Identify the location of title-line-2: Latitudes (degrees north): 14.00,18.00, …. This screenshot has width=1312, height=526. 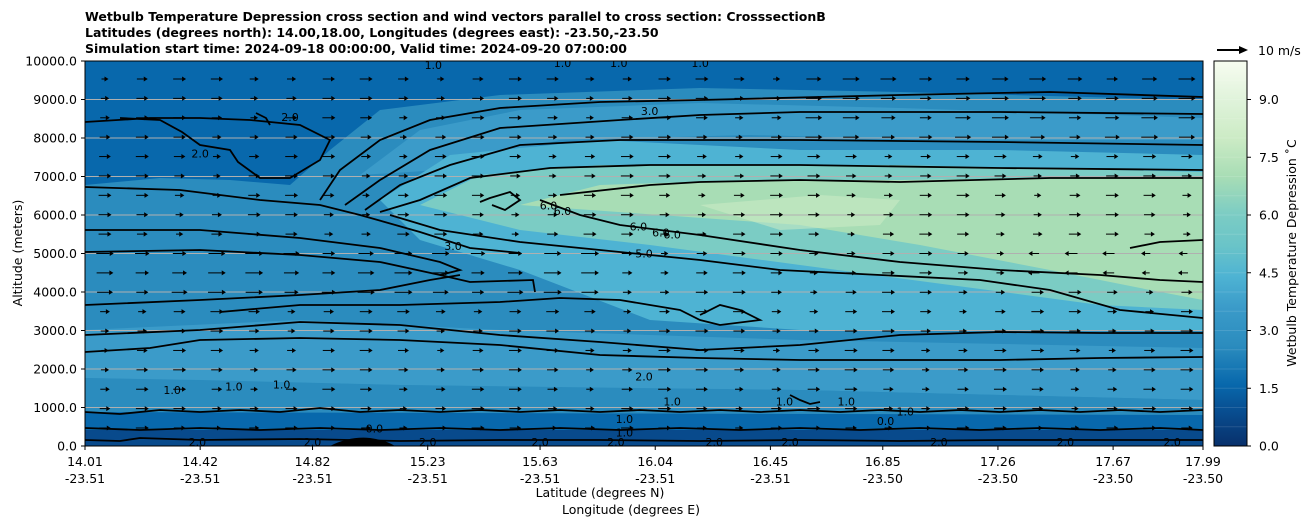
(372, 32).